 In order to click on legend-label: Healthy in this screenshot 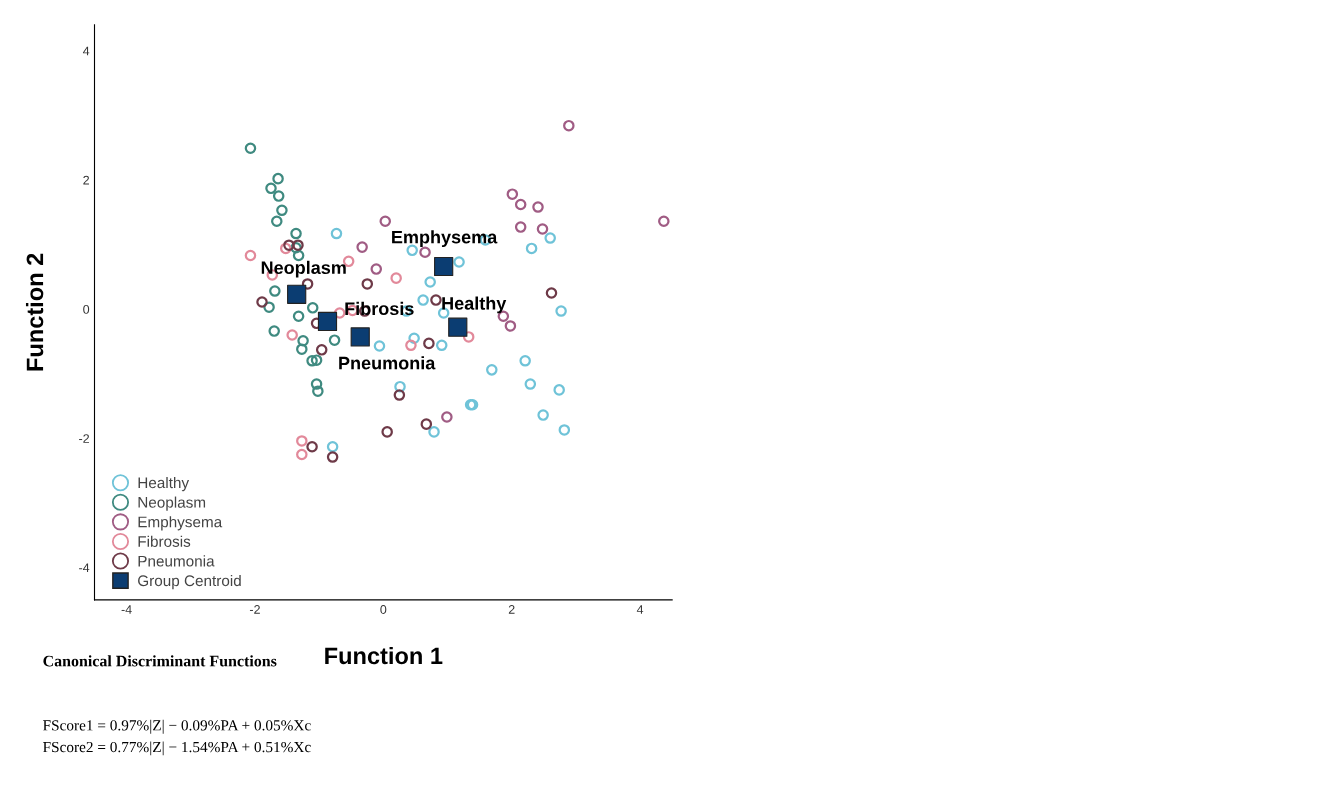, I will do `click(164, 484)`.